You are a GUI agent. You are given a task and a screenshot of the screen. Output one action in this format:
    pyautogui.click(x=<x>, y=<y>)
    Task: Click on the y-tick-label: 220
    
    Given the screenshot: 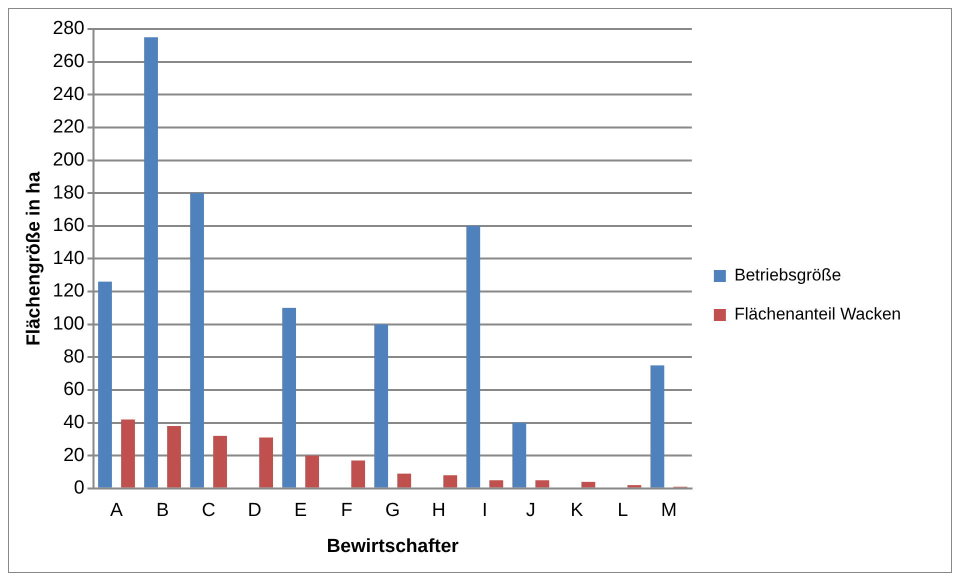 What is the action you would take?
    pyautogui.click(x=68, y=127)
    